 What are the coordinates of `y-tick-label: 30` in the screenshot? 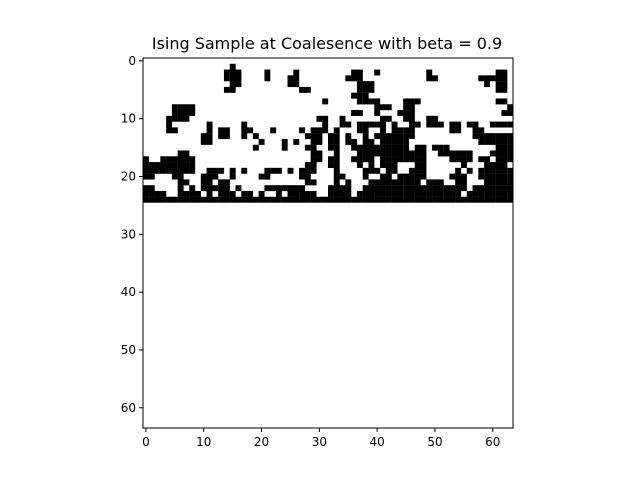 It's located at (128, 234).